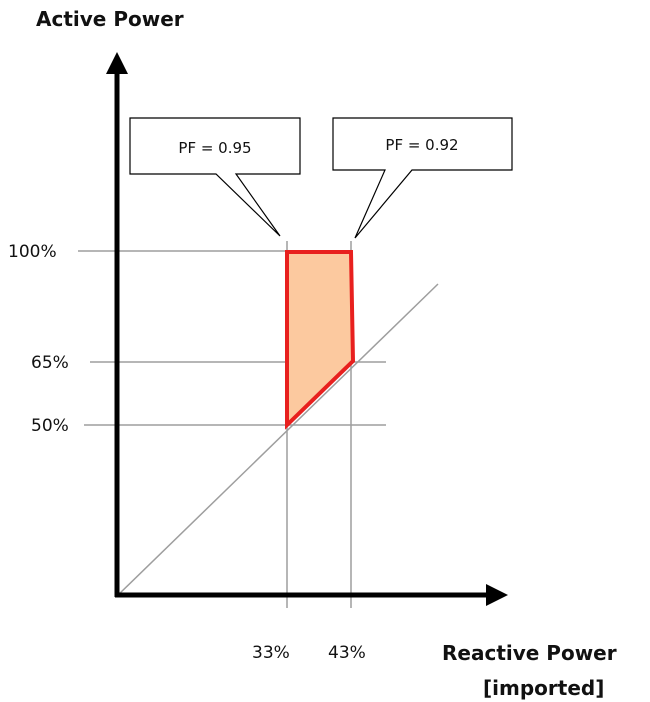 This screenshot has height=702, width=650. I want to click on callout-pf-095-text: PF = 0.95, so click(214, 148).